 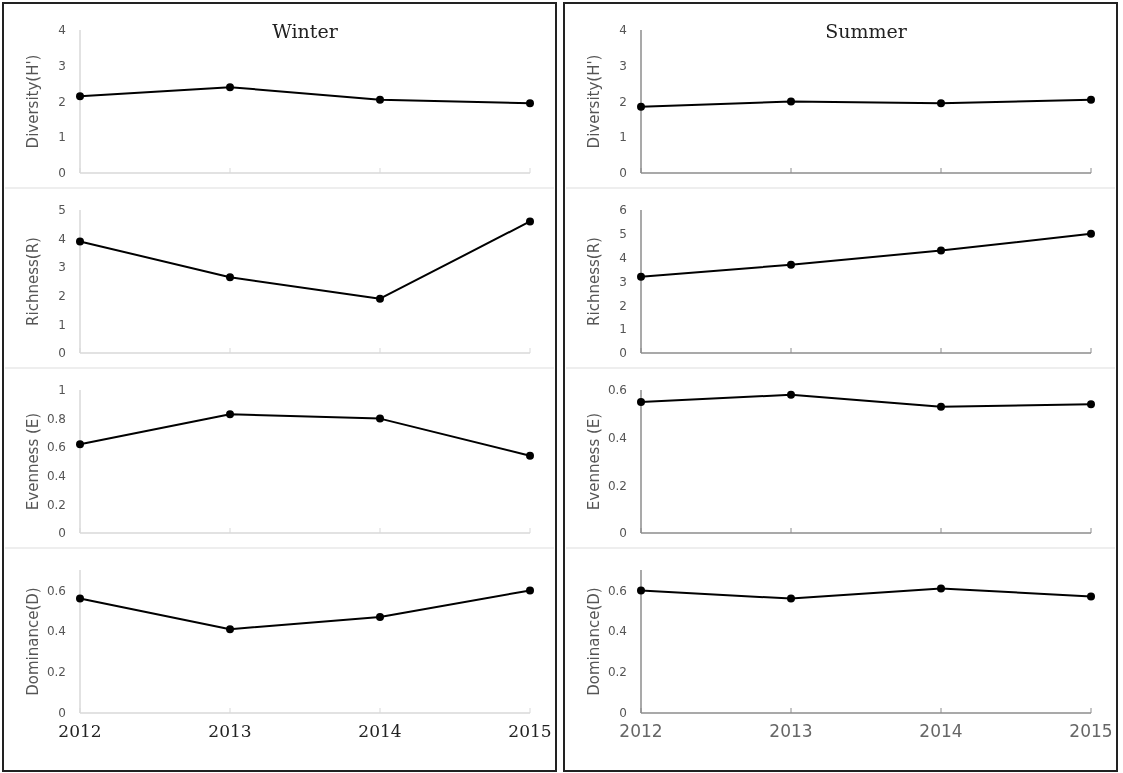 What do you see at coordinates (305, 31) in the screenshot?
I see `chart-title: Winter` at bounding box center [305, 31].